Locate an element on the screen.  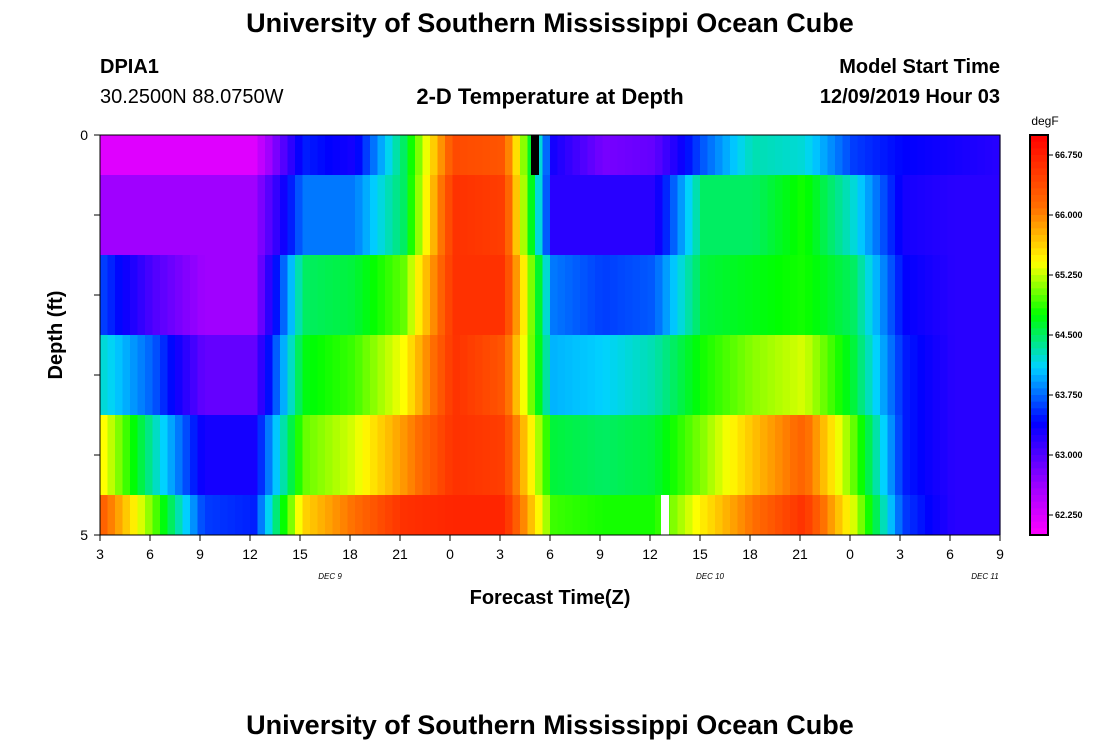
station-coordinates: 30.2500N 88.0750W is located at coordinates (192, 97).